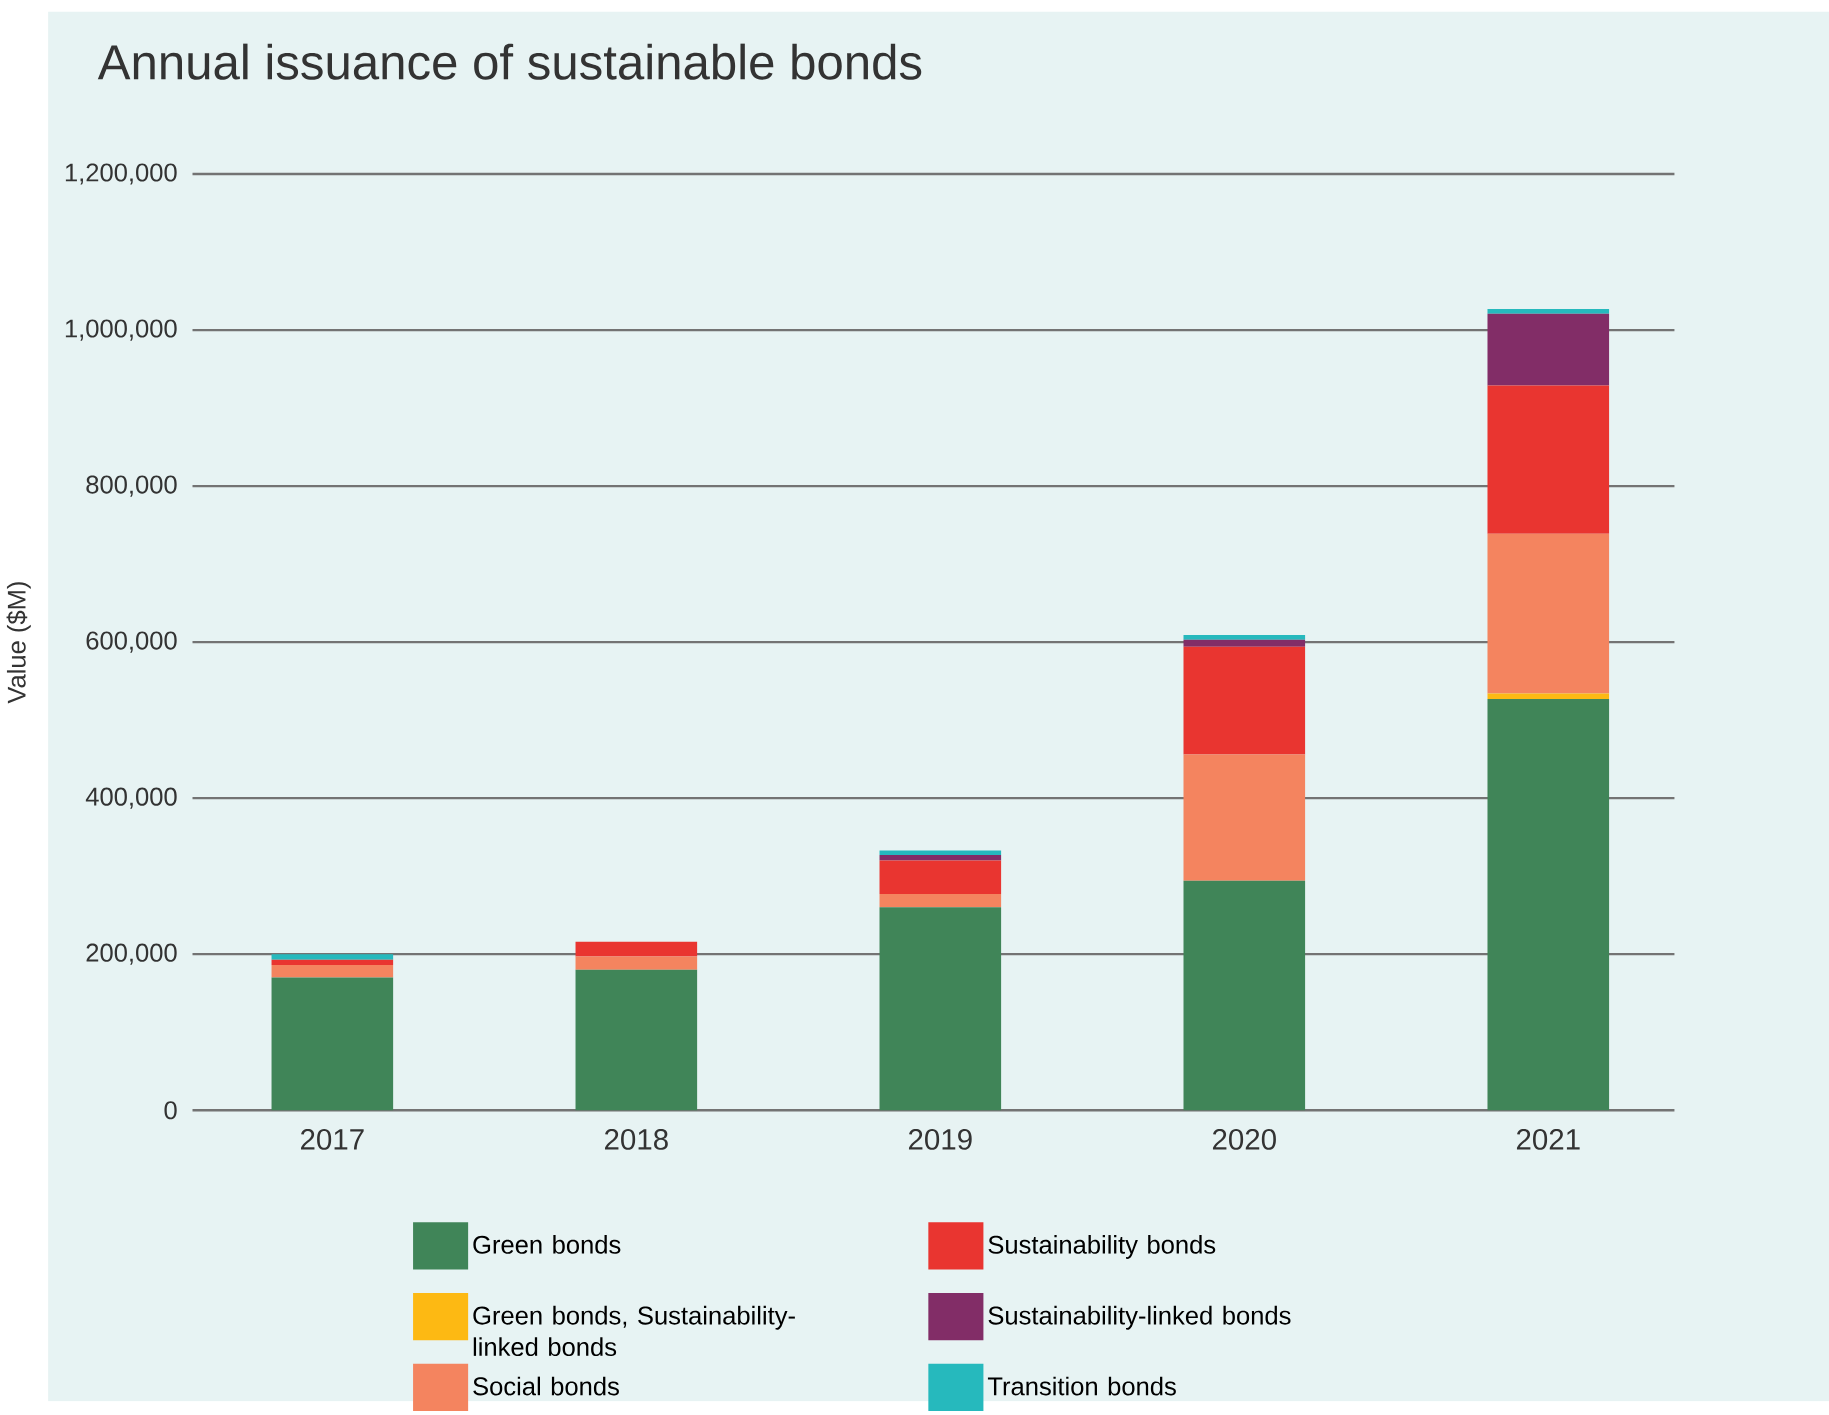  I want to click on chart-title: Annual issuance of sustainable bonds, so click(509, 61).